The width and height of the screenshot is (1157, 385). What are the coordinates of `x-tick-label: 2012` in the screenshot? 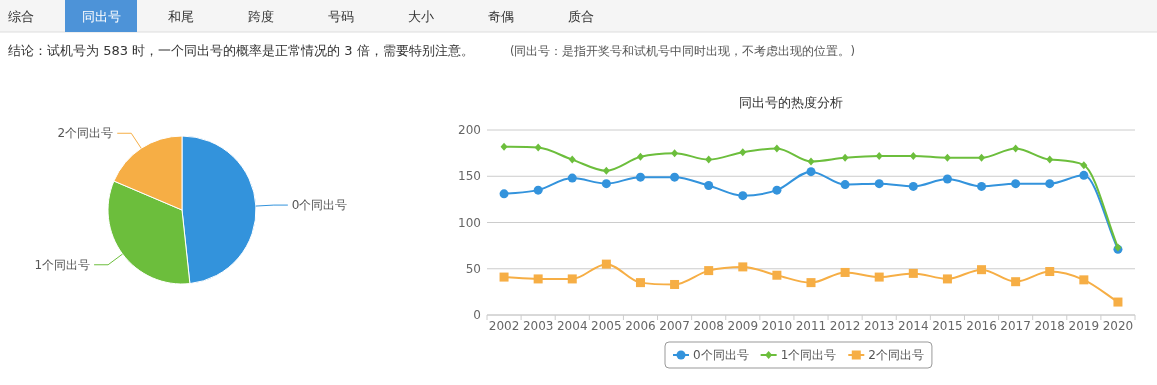 It's located at (845, 326).